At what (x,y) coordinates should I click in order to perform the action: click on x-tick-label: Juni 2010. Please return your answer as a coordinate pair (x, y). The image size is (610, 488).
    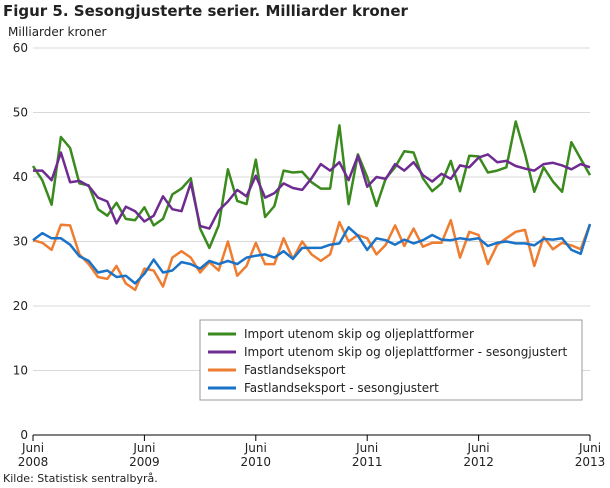
    Looking at the image, I should click on (256, 455).